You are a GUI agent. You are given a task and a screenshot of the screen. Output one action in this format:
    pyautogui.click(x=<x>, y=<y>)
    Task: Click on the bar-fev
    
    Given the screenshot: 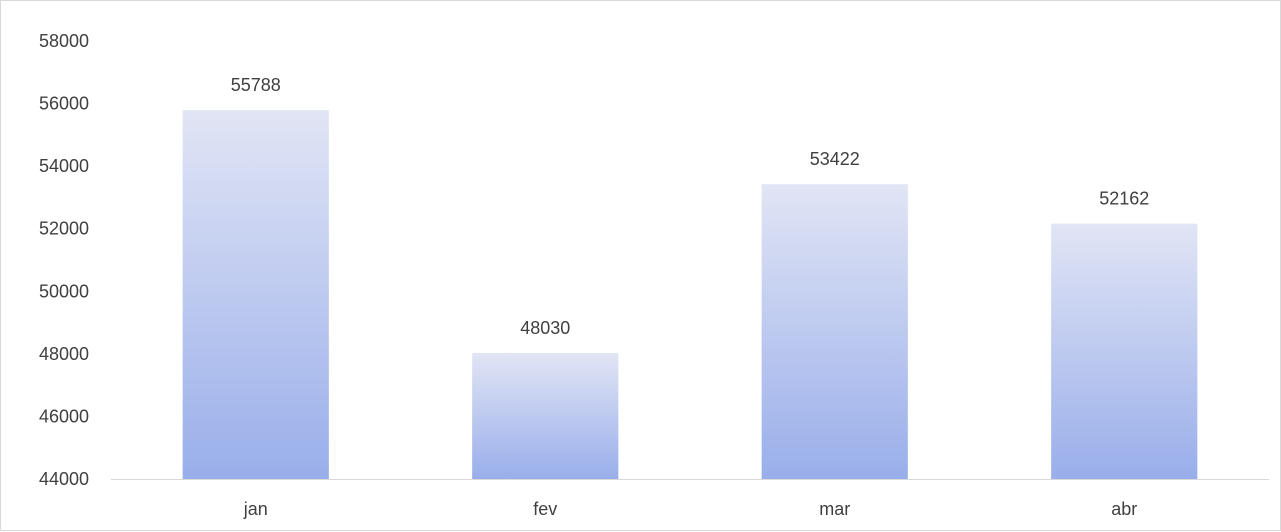 What is the action you would take?
    pyautogui.click(x=545, y=415)
    